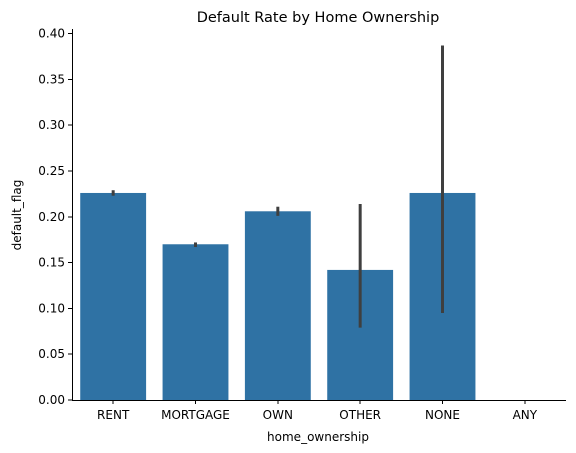 This screenshot has width=576, height=453. Describe the element at coordinates (277, 305) in the screenshot. I see `bar-own` at that location.